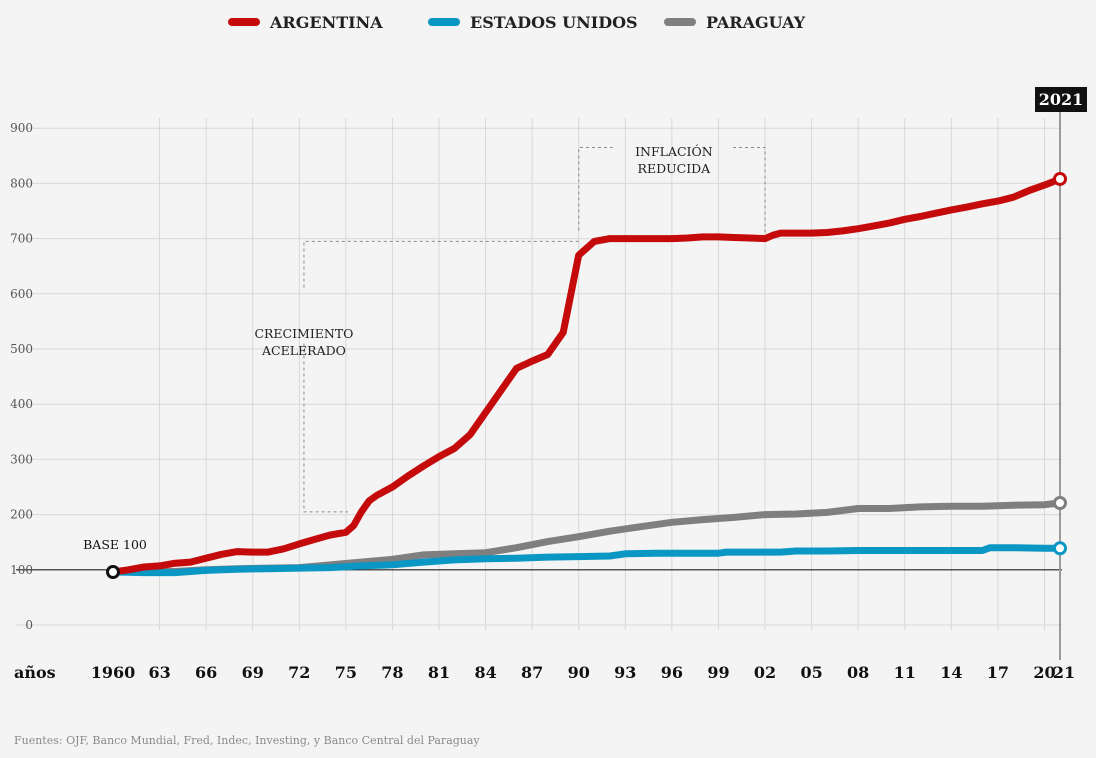 The image size is (1096, 758). What do you see at coordinates (206, 672) in the screenshot?
I see `x-tick-label-66: 66` at bounding box center [206, 672].